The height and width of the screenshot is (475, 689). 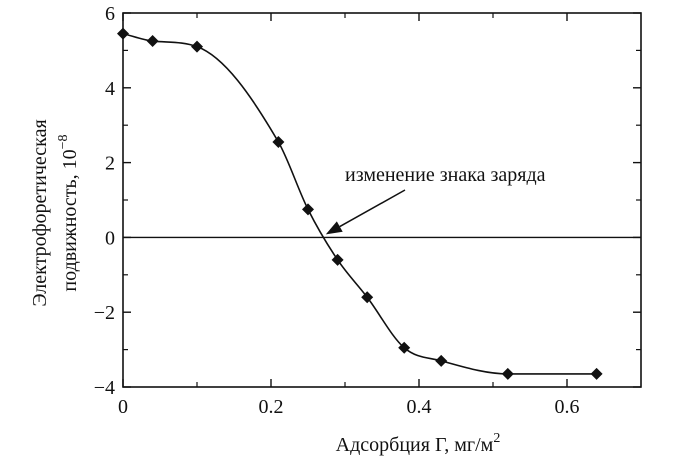 I want to click on annotation-arrow-head, so click(x=334, y=228).